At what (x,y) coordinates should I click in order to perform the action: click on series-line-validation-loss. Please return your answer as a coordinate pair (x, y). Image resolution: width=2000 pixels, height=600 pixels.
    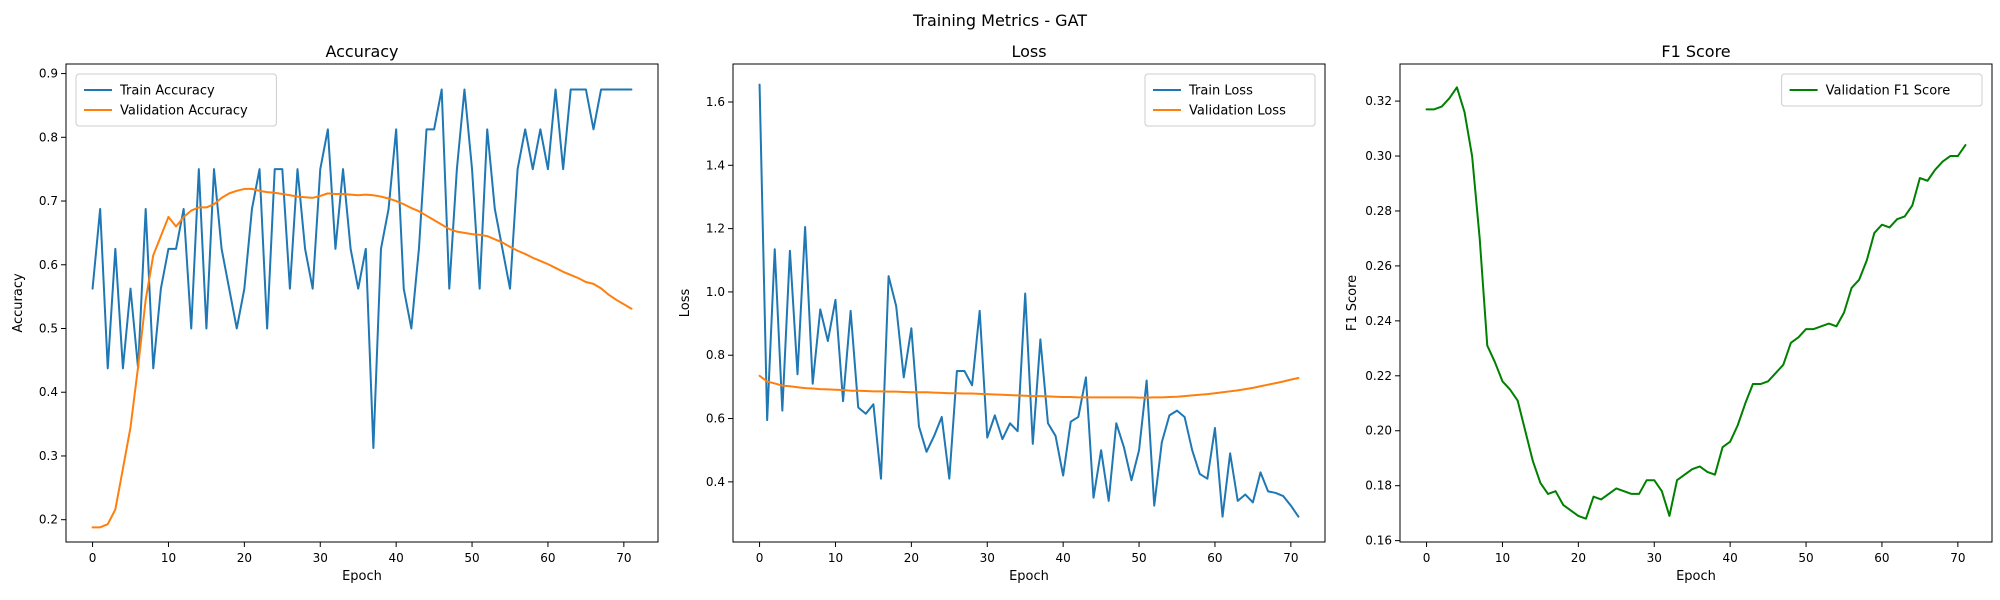
    Looking at the image, I should click on (1029, 386).